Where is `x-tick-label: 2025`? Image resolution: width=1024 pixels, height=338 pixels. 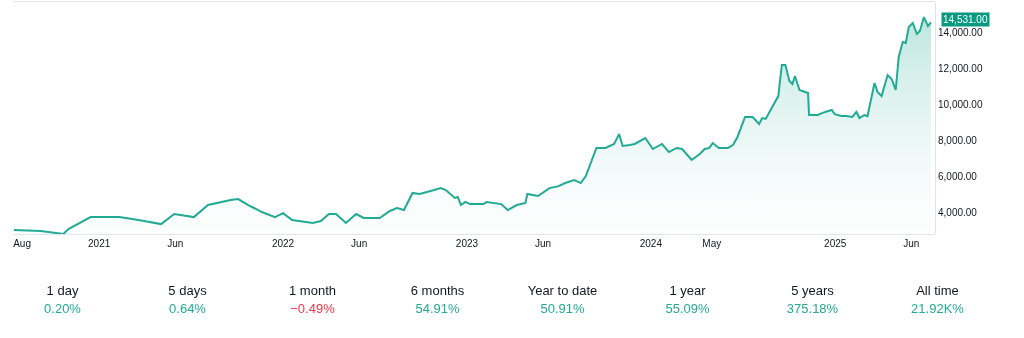 x-tick-label: 2025 is located at coordinates (835, 243).